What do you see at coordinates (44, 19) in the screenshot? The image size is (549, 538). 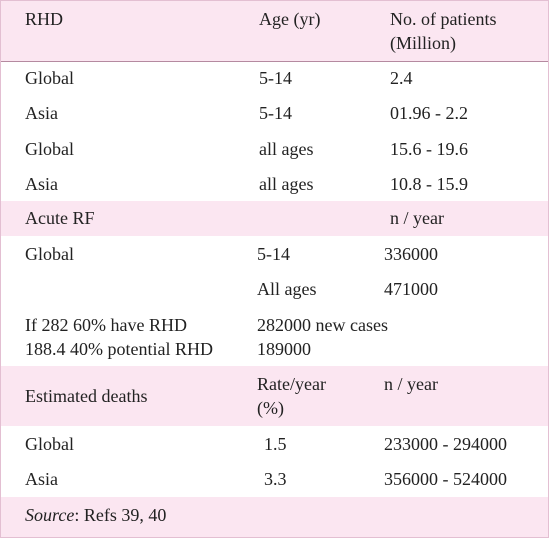 I see `header-cell: RHD` at bounding box center [44, 19].